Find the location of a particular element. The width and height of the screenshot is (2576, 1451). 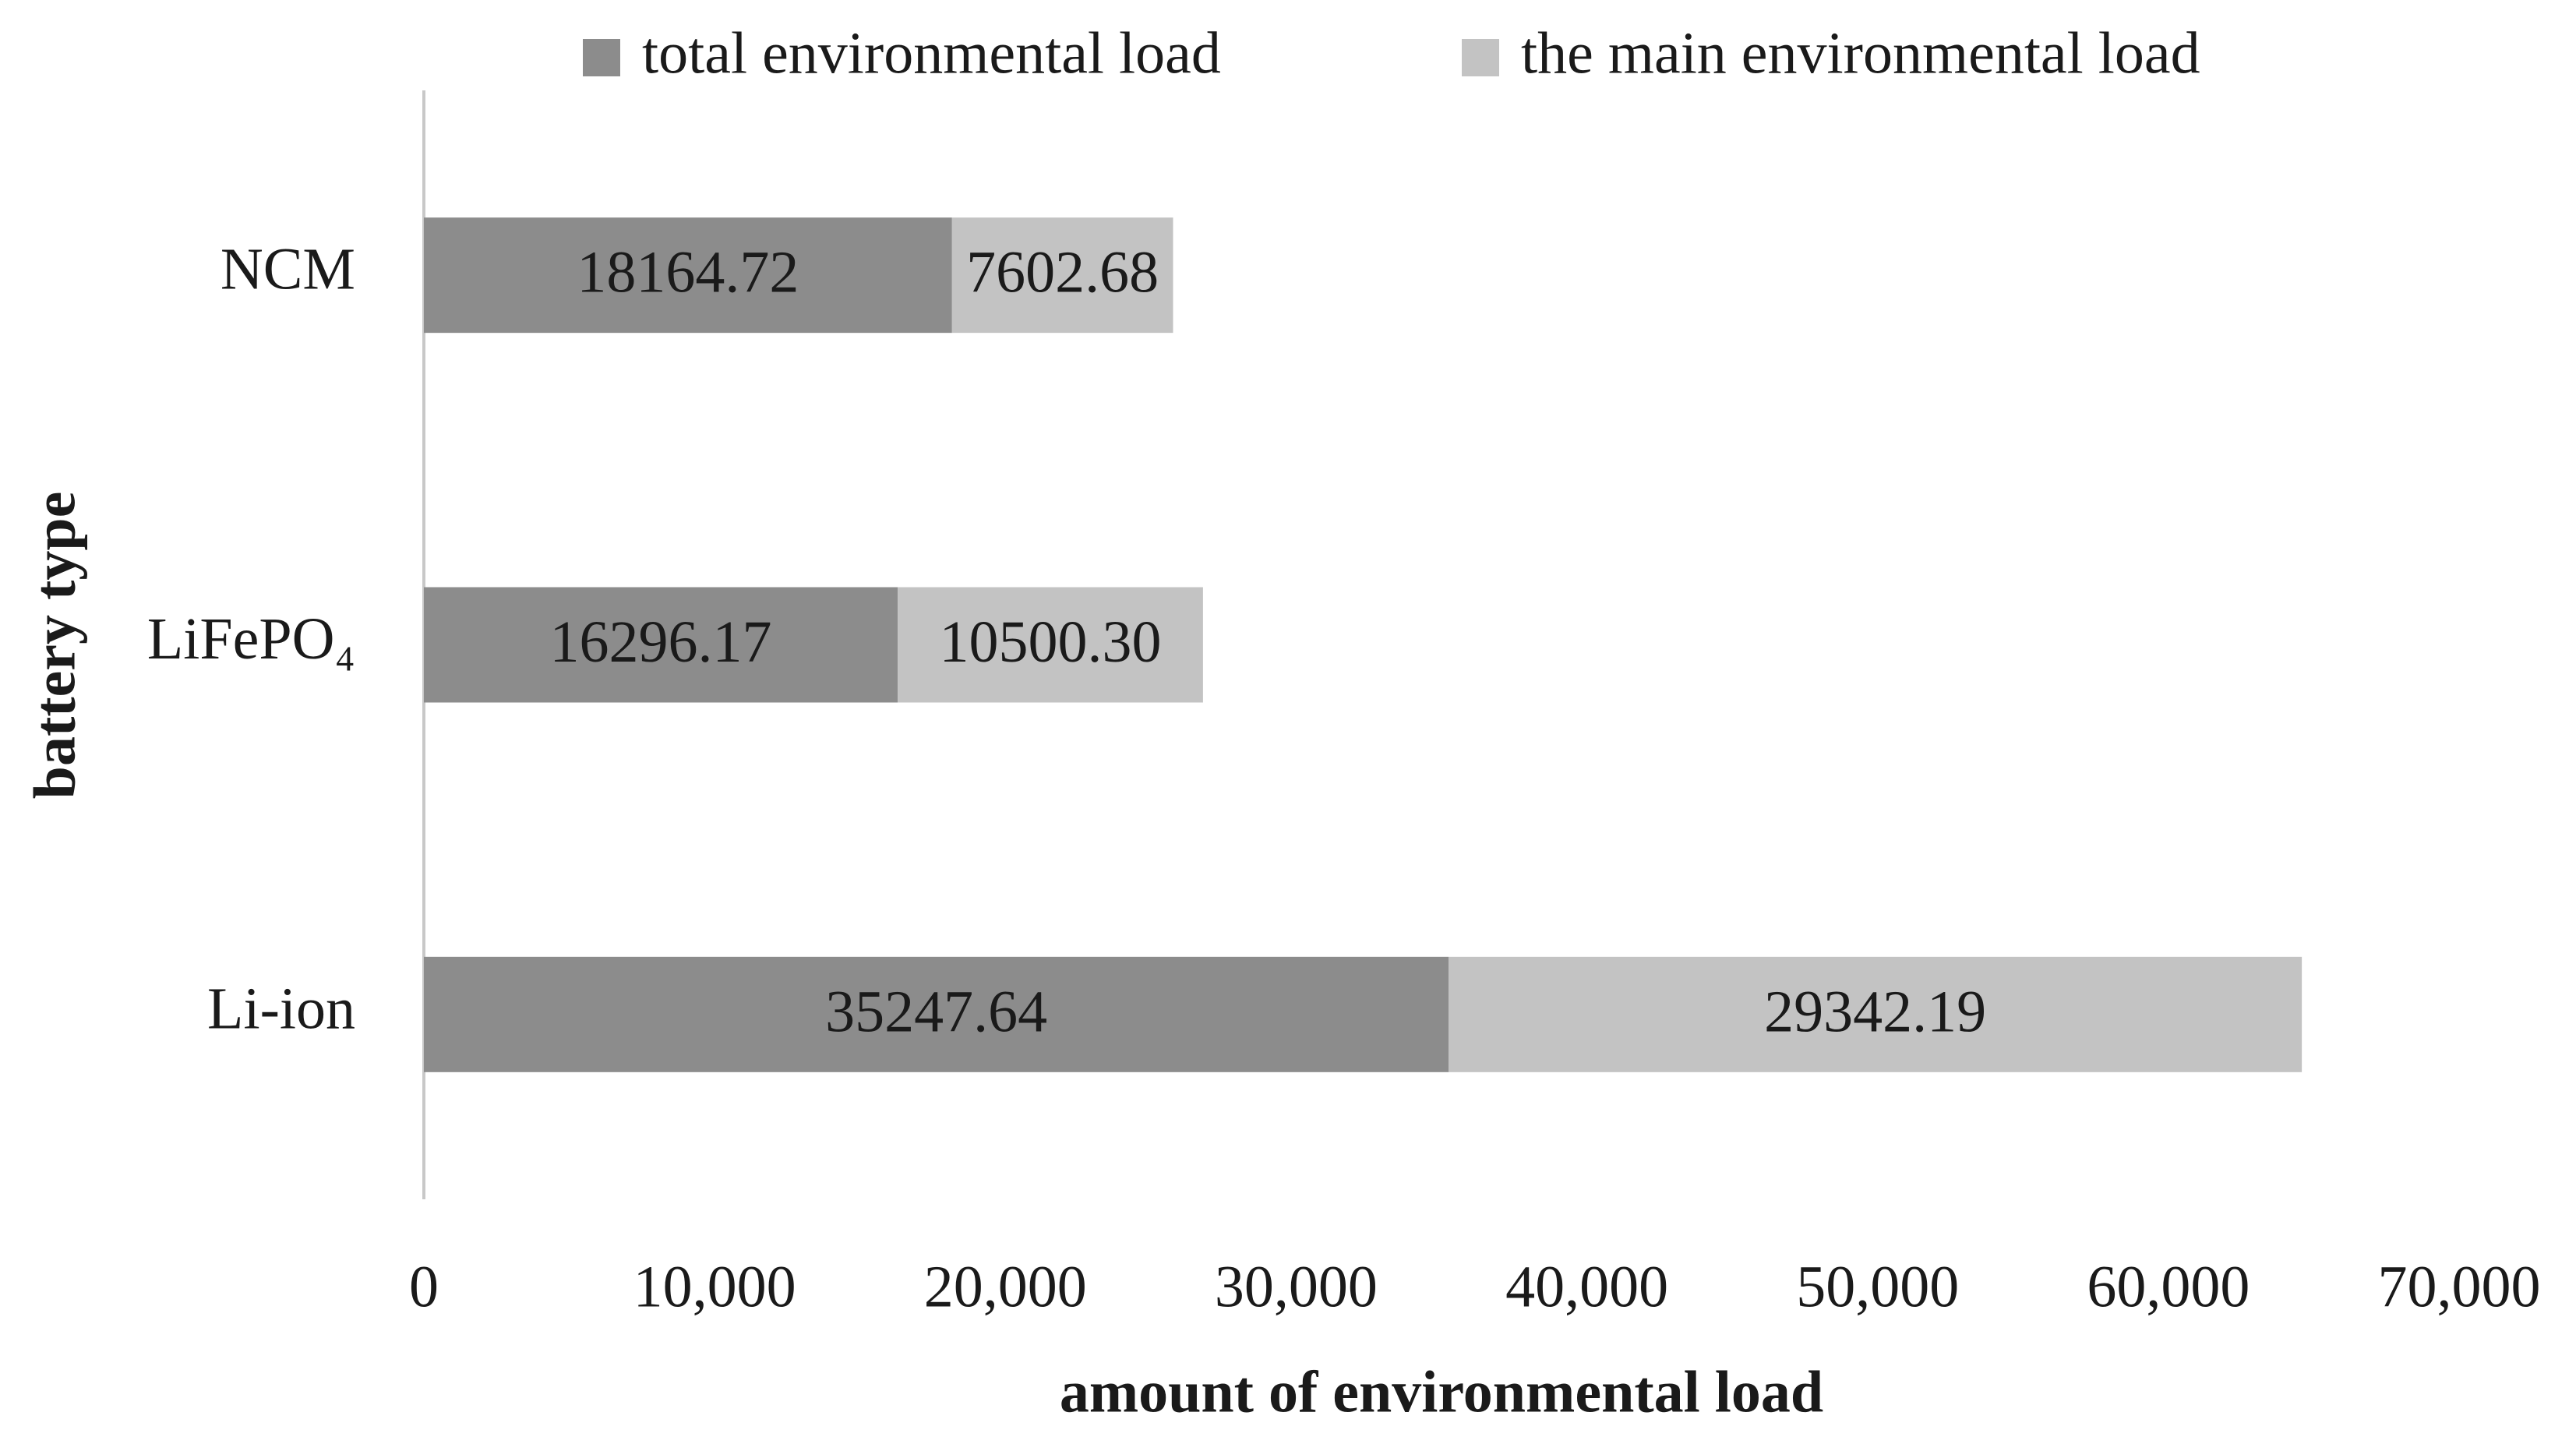

x-tick-label: 0 is located at coordinates (424, 1286).